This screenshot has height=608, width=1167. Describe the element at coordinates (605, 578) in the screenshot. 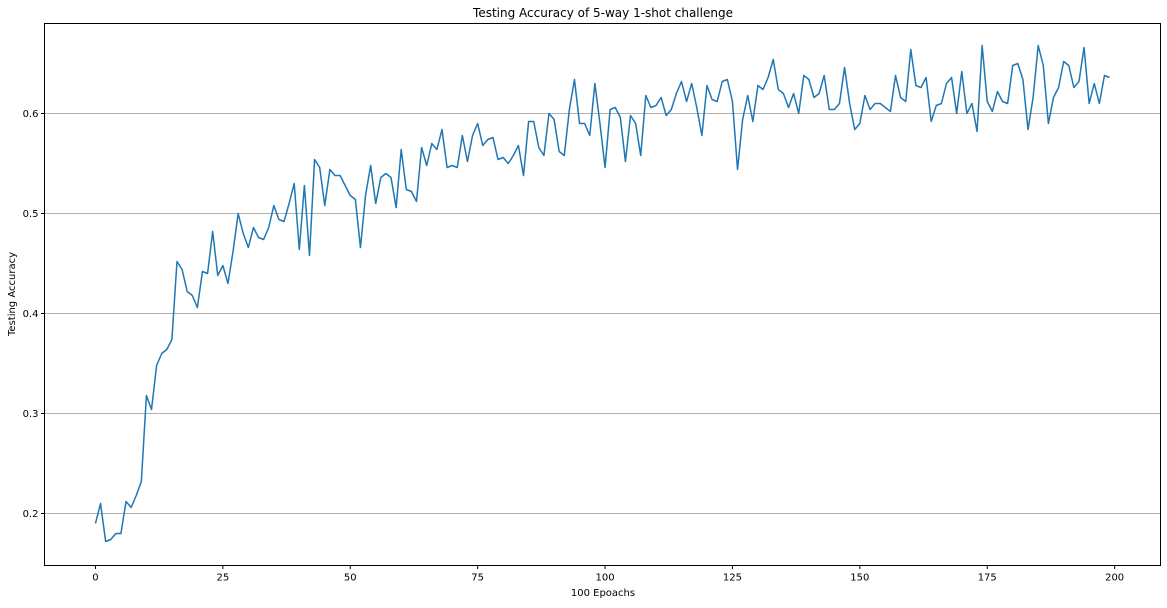

I see `x-tick-label: 100` at that location.